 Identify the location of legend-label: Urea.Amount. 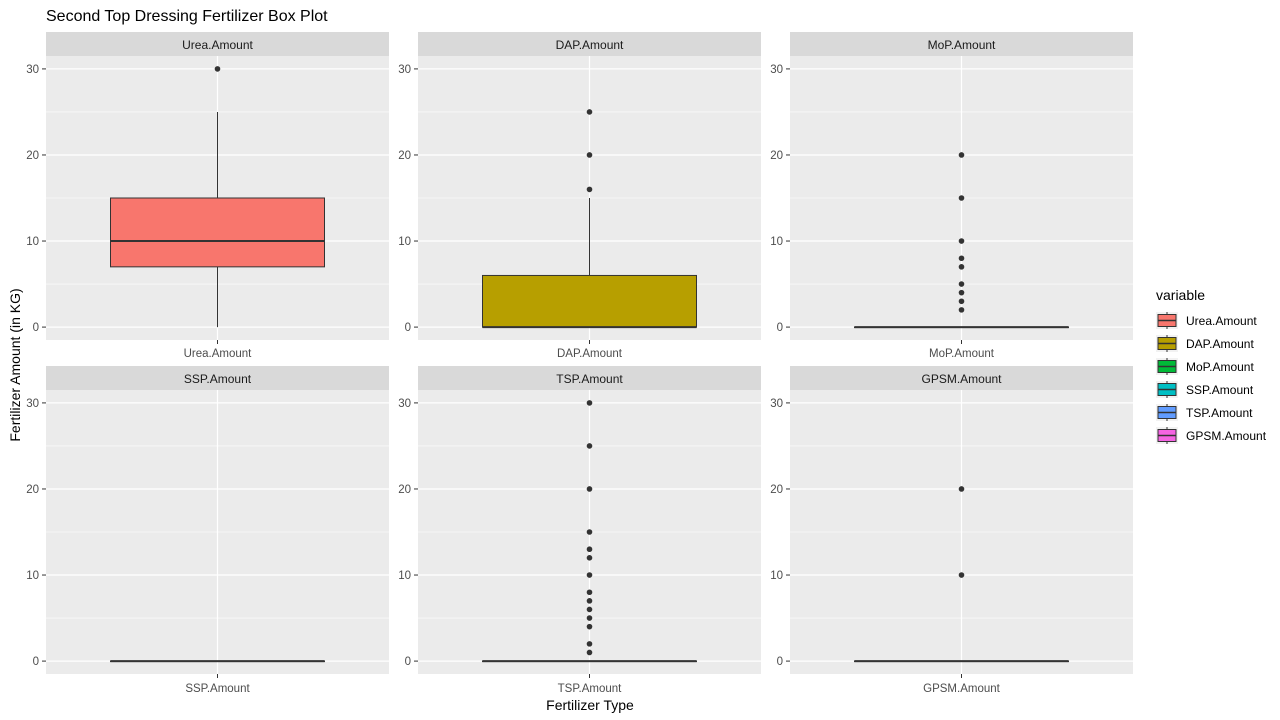
(1221, 321).